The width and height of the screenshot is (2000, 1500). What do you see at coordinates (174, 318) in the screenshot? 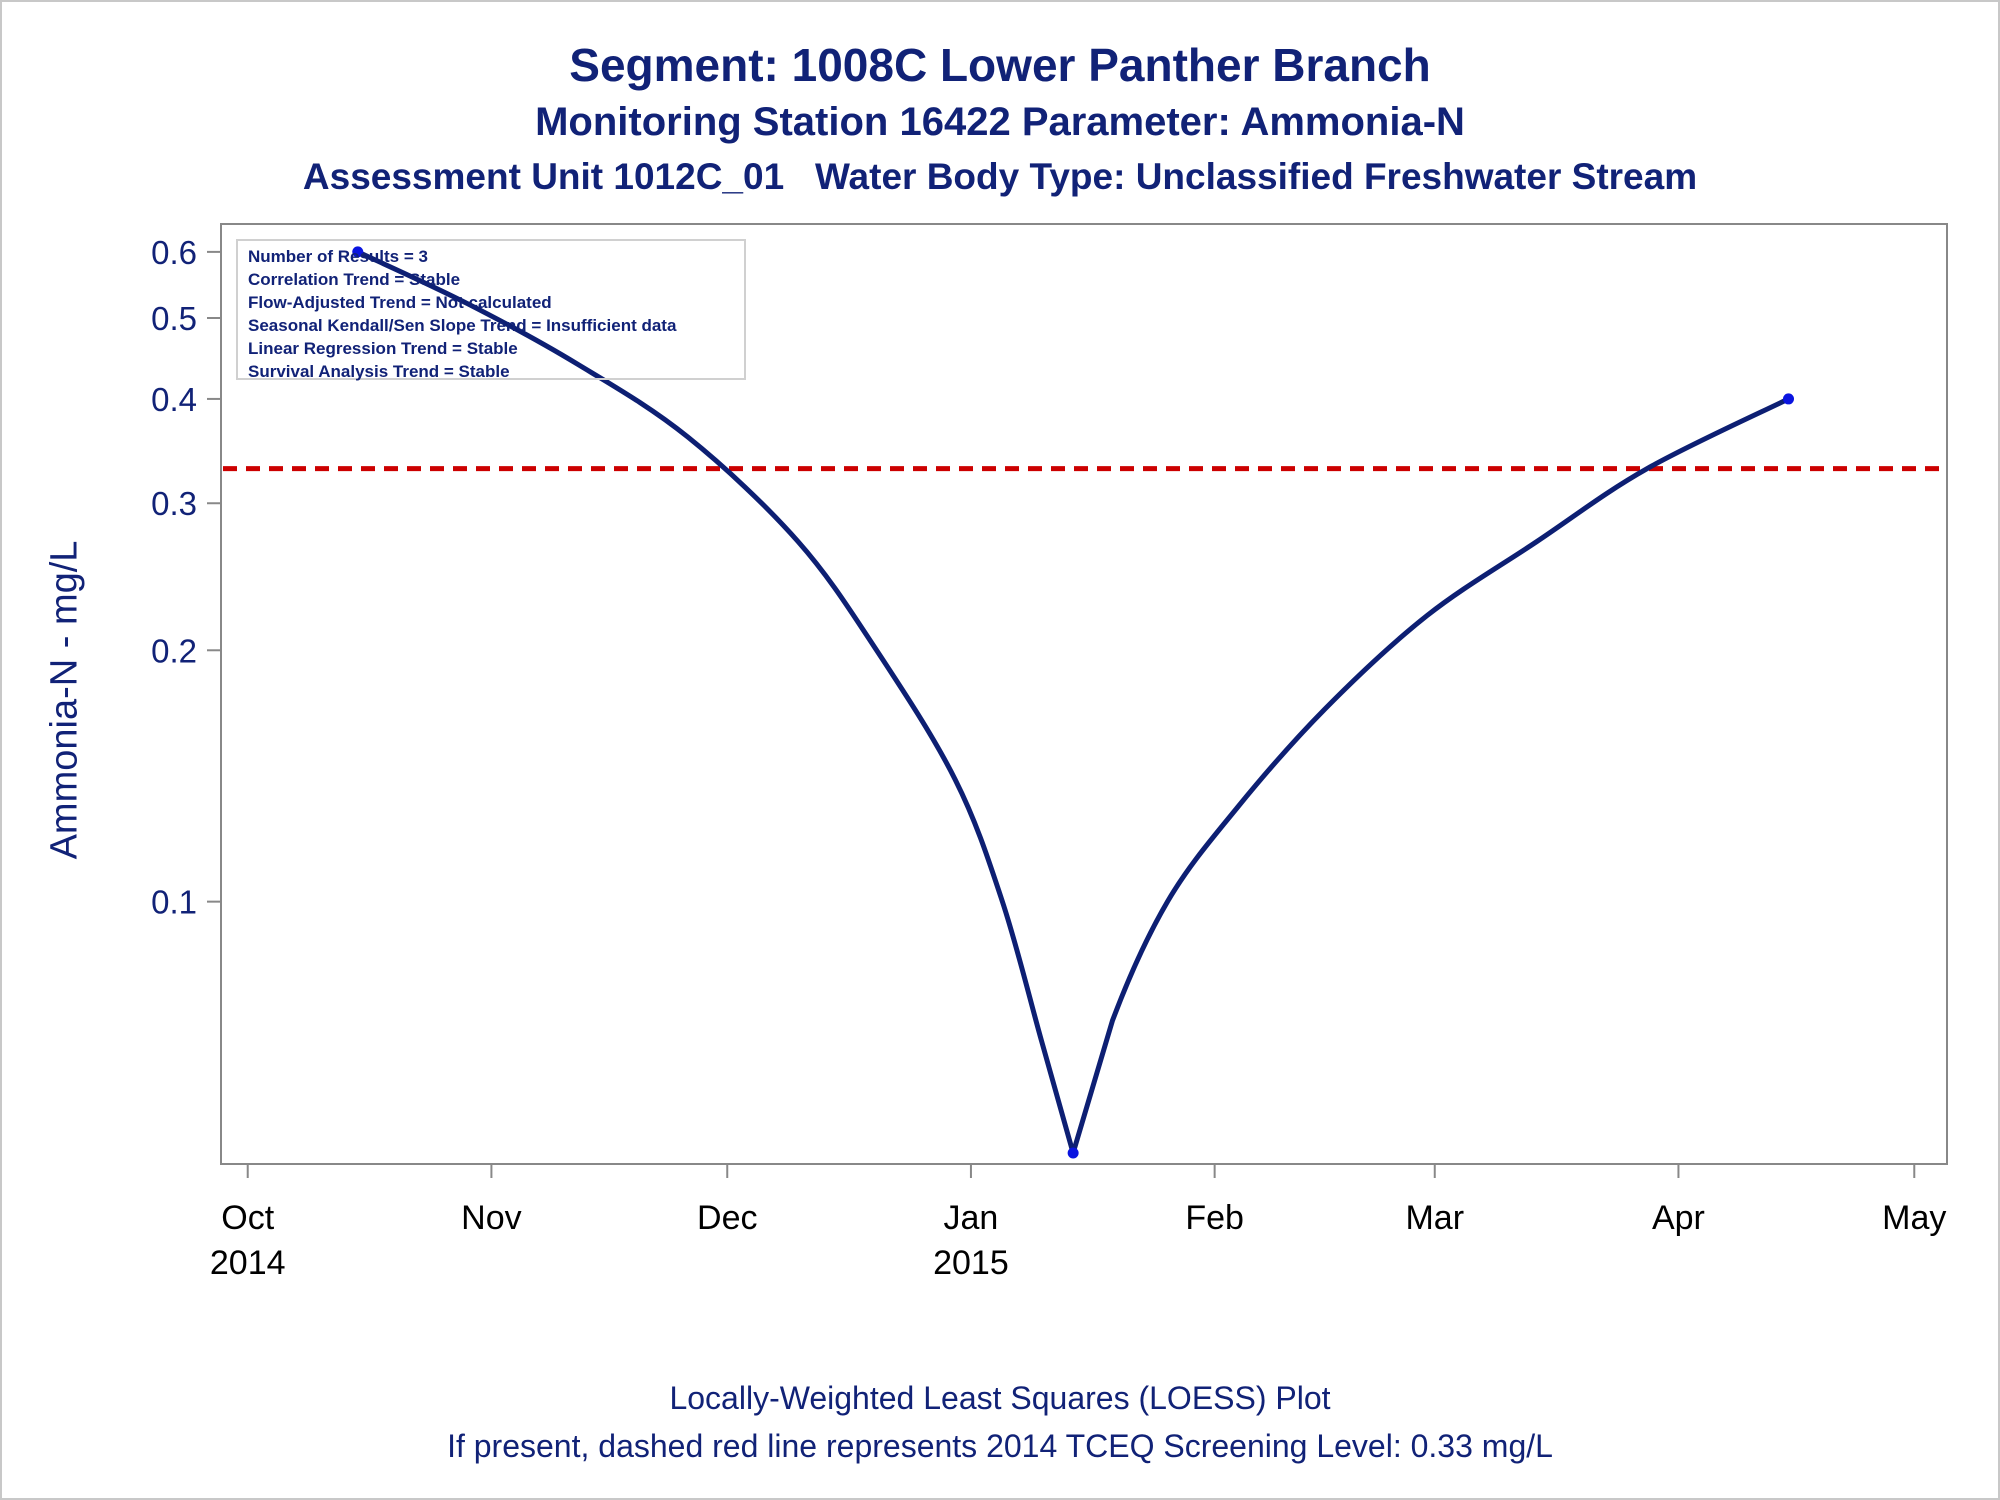
I see `y-tick-label: 0.5` at bounding box center [174, 318].